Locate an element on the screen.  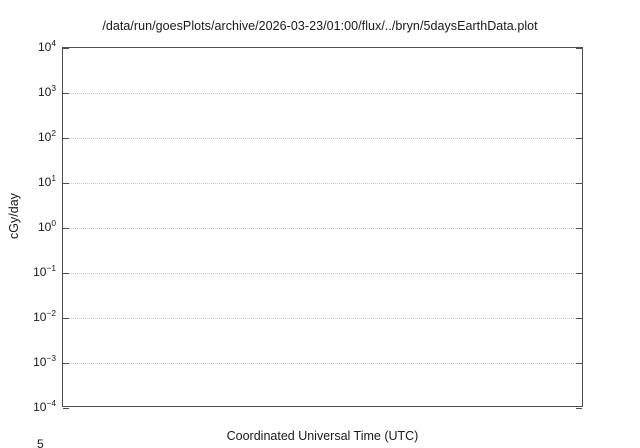
y-axis-tick-label: 10³ is located at coordinates (46, 91).